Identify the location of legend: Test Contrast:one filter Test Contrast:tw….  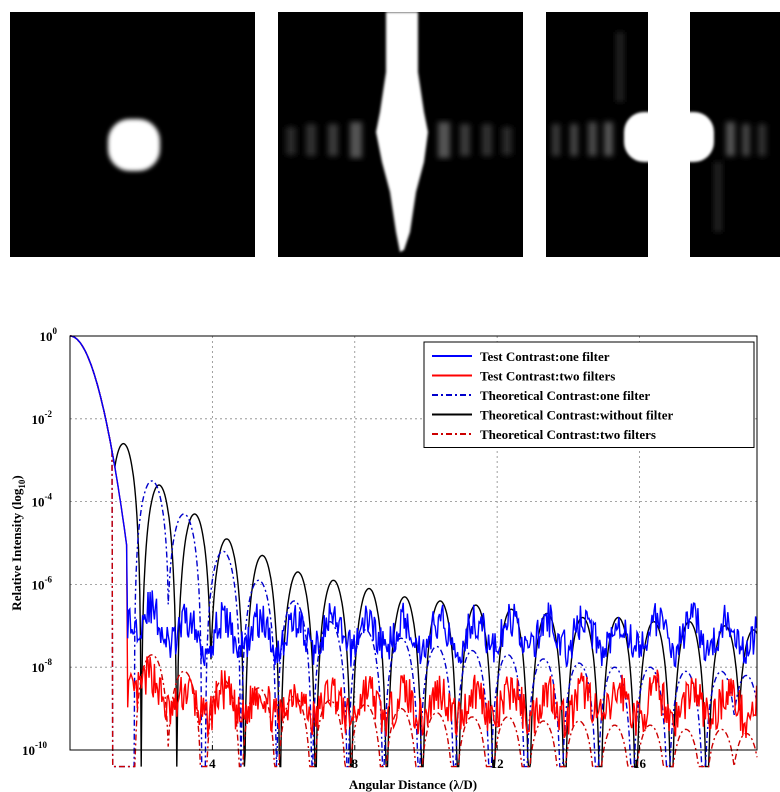
(589, 394).